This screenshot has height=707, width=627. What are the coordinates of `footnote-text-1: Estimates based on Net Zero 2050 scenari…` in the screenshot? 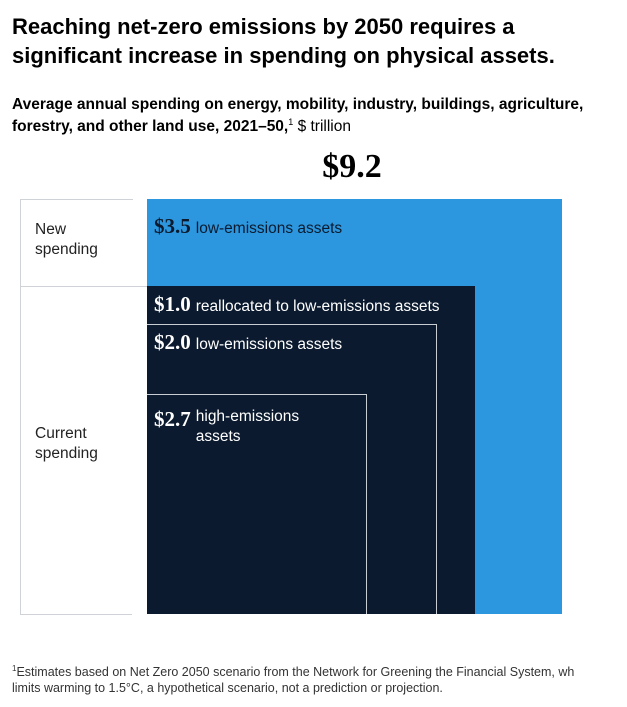 It's located at (295, 672).